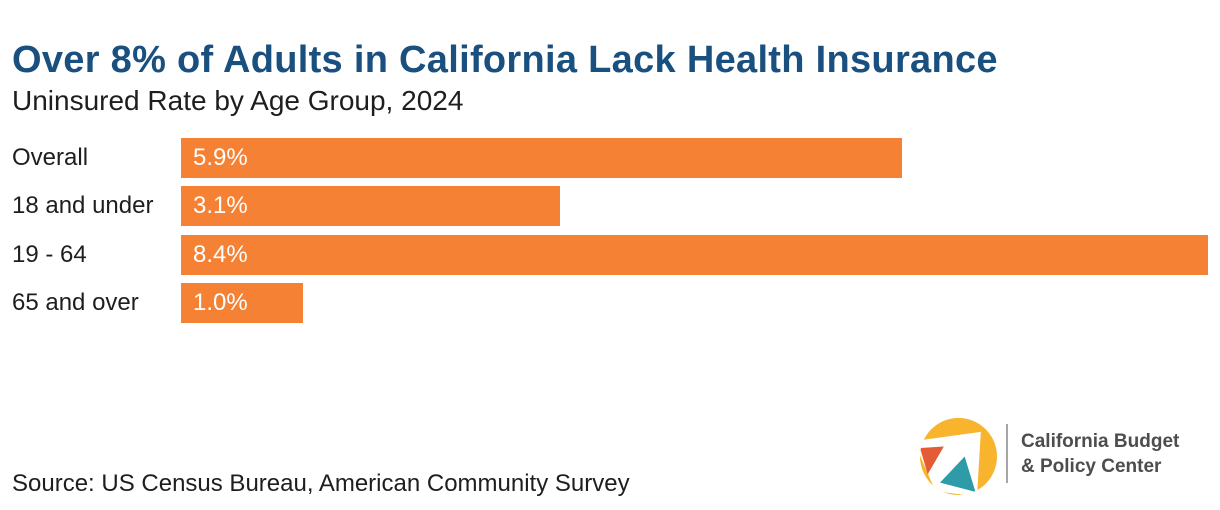 The height and width of the screenshot is (510, 1220). Describe the element at coordinates (1100, 441) in the screenshot. I see `logo-text-line1: California Budget` at that location.